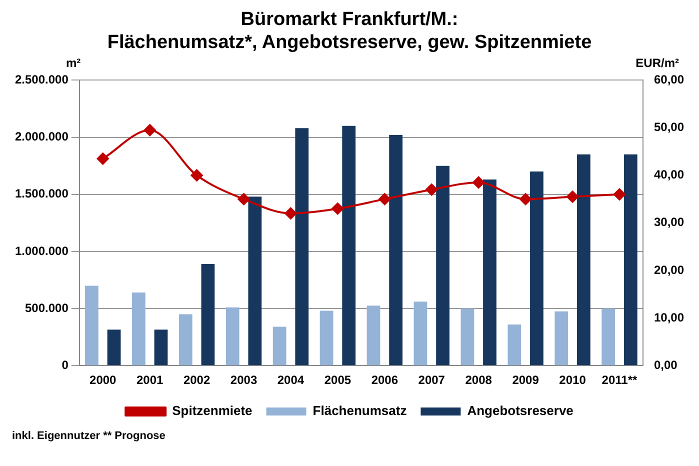 The image size is (699, 466). Describe the element at coordinates (103, 380) in the screenshot. I see `x-tick-label: 2000` at that location.